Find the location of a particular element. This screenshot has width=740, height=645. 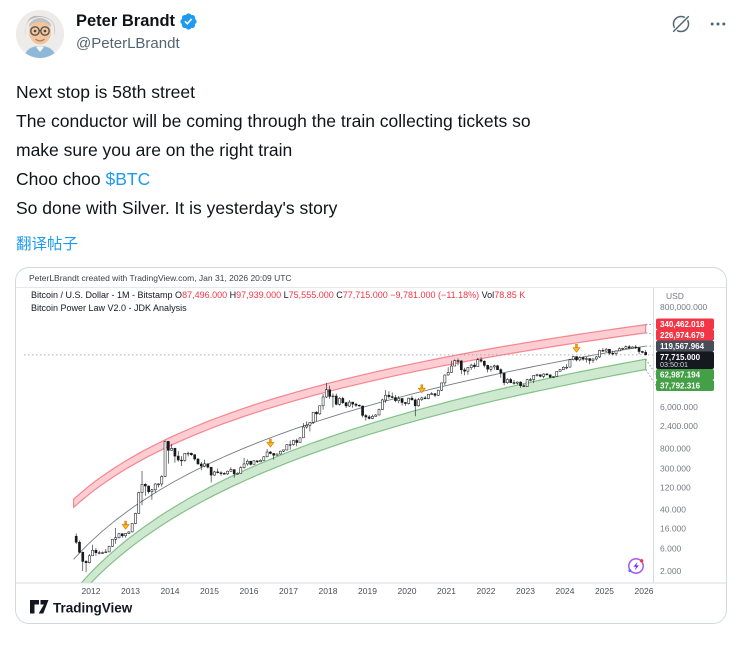

more-icon is located at coordinates (718, 24).